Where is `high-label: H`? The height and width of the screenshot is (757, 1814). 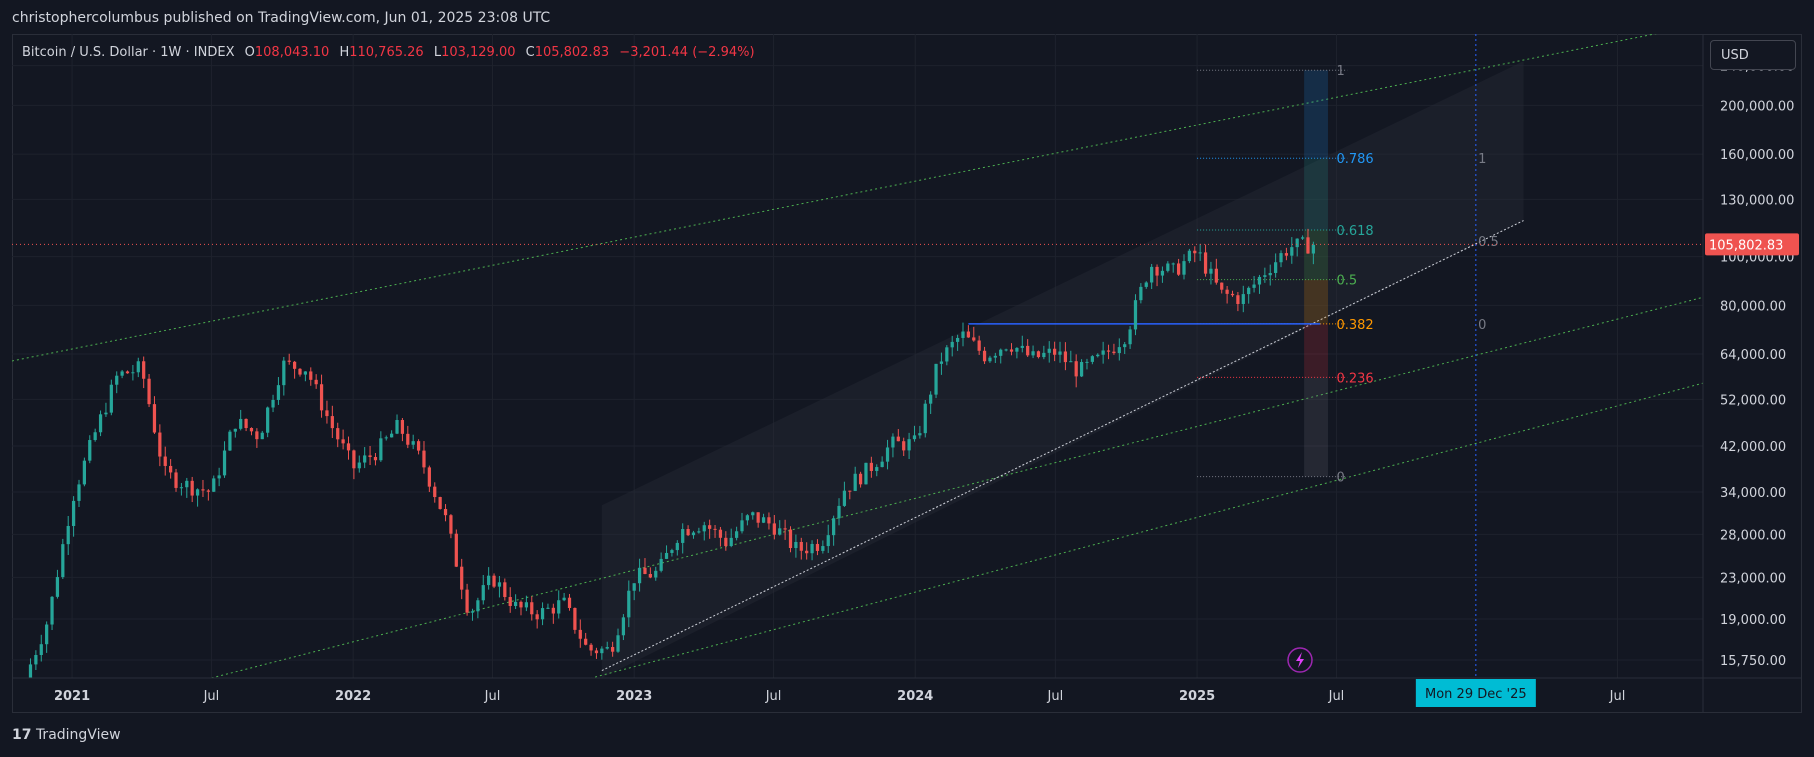
high-label: H is located at coordinates (344, 52).